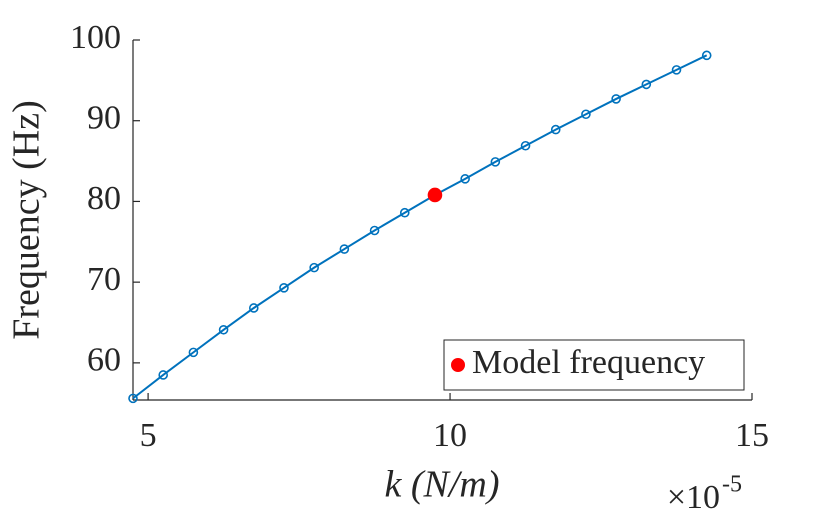 The width and height of the screenshot is (830, 524). I want to click on x-tick-label: 15, so click(752, 435).